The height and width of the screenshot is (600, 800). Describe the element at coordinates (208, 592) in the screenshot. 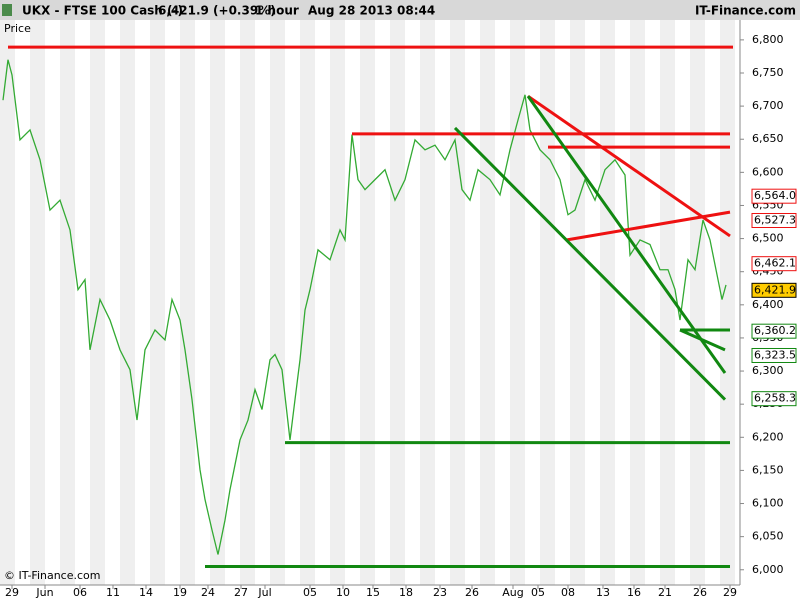

I see `x-tick-label: 24` at that location.